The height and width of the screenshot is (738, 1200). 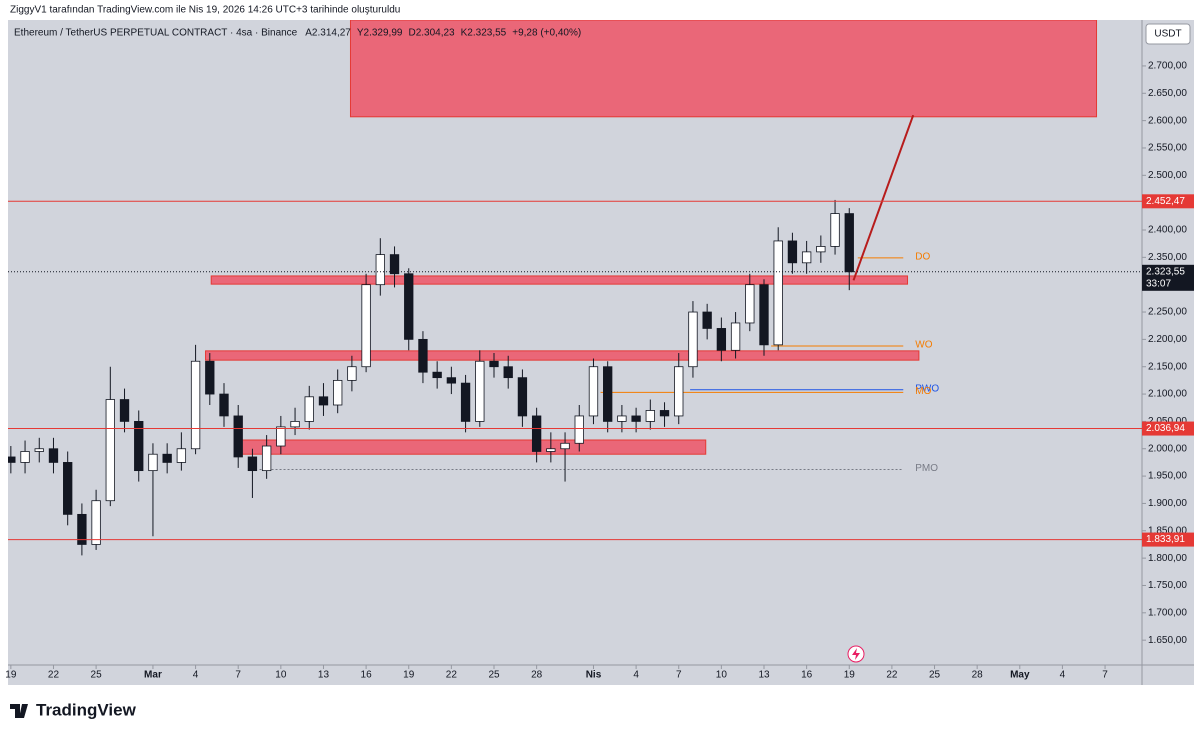 What do you see at coordinates (73, 709) in the screenshot?
I see `logo: TradingView` at bounding box center [73, 709].